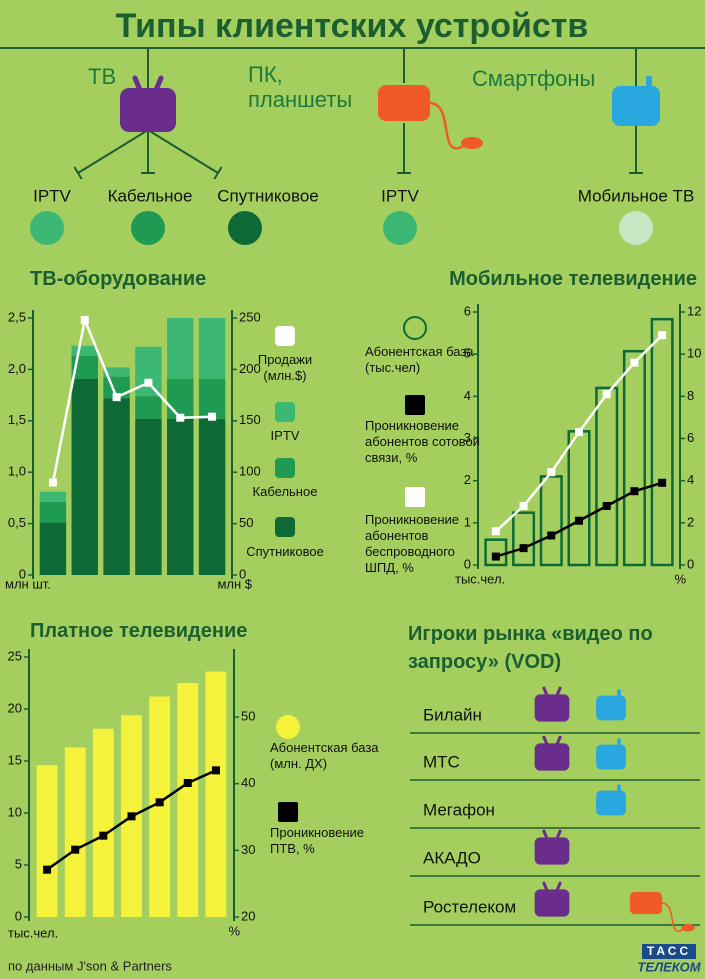 The image size is (705, 979). I want to click on y-tick-label: 3, so click(467, 437).